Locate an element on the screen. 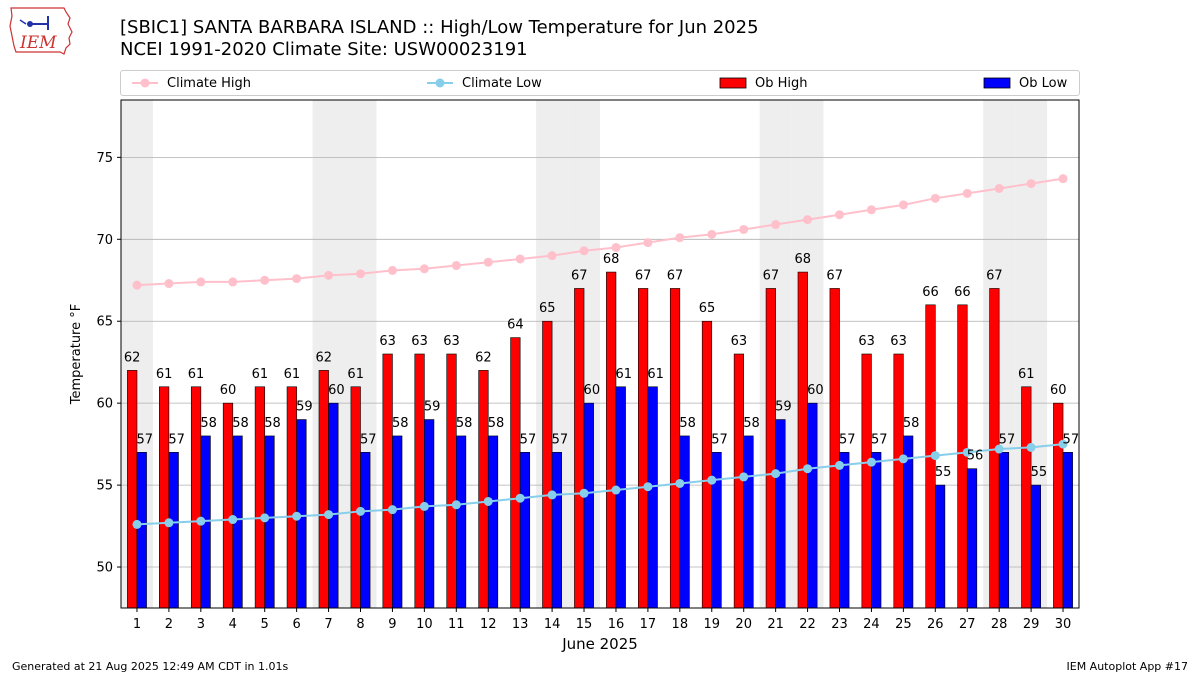  ob-high-label-26: 66 is located at coordinates (930, 292).